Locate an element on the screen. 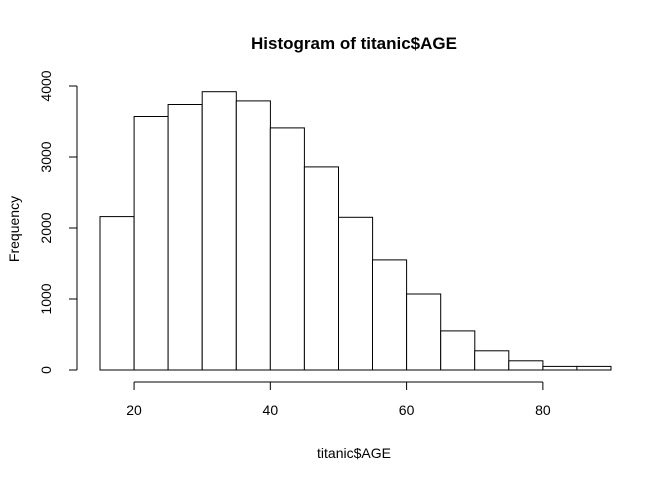 This screenshot has height=480, width=672. x-axis: 20 40 60 80 is located at coordinates (338, 399).